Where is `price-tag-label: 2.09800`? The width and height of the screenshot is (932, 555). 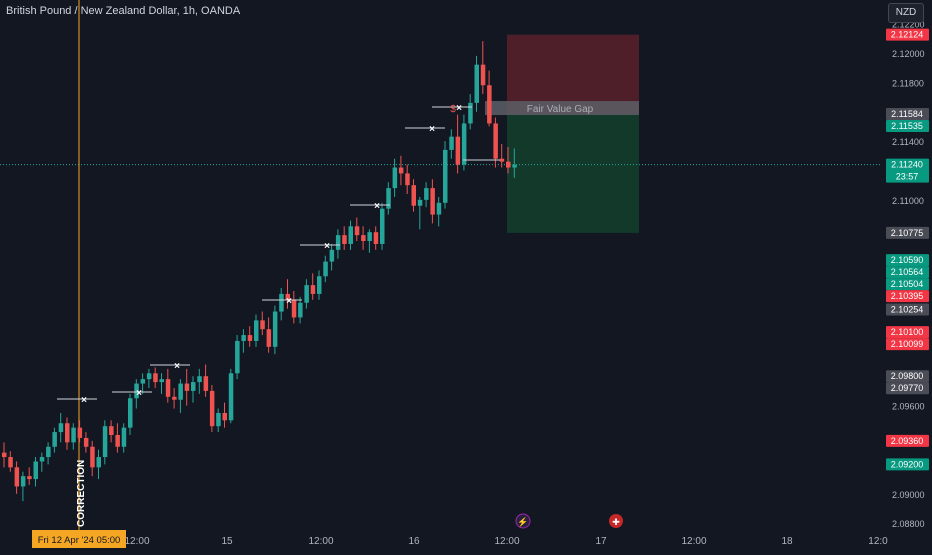 price-tag-label: 2.09800 is located at coordinates (907, 376).